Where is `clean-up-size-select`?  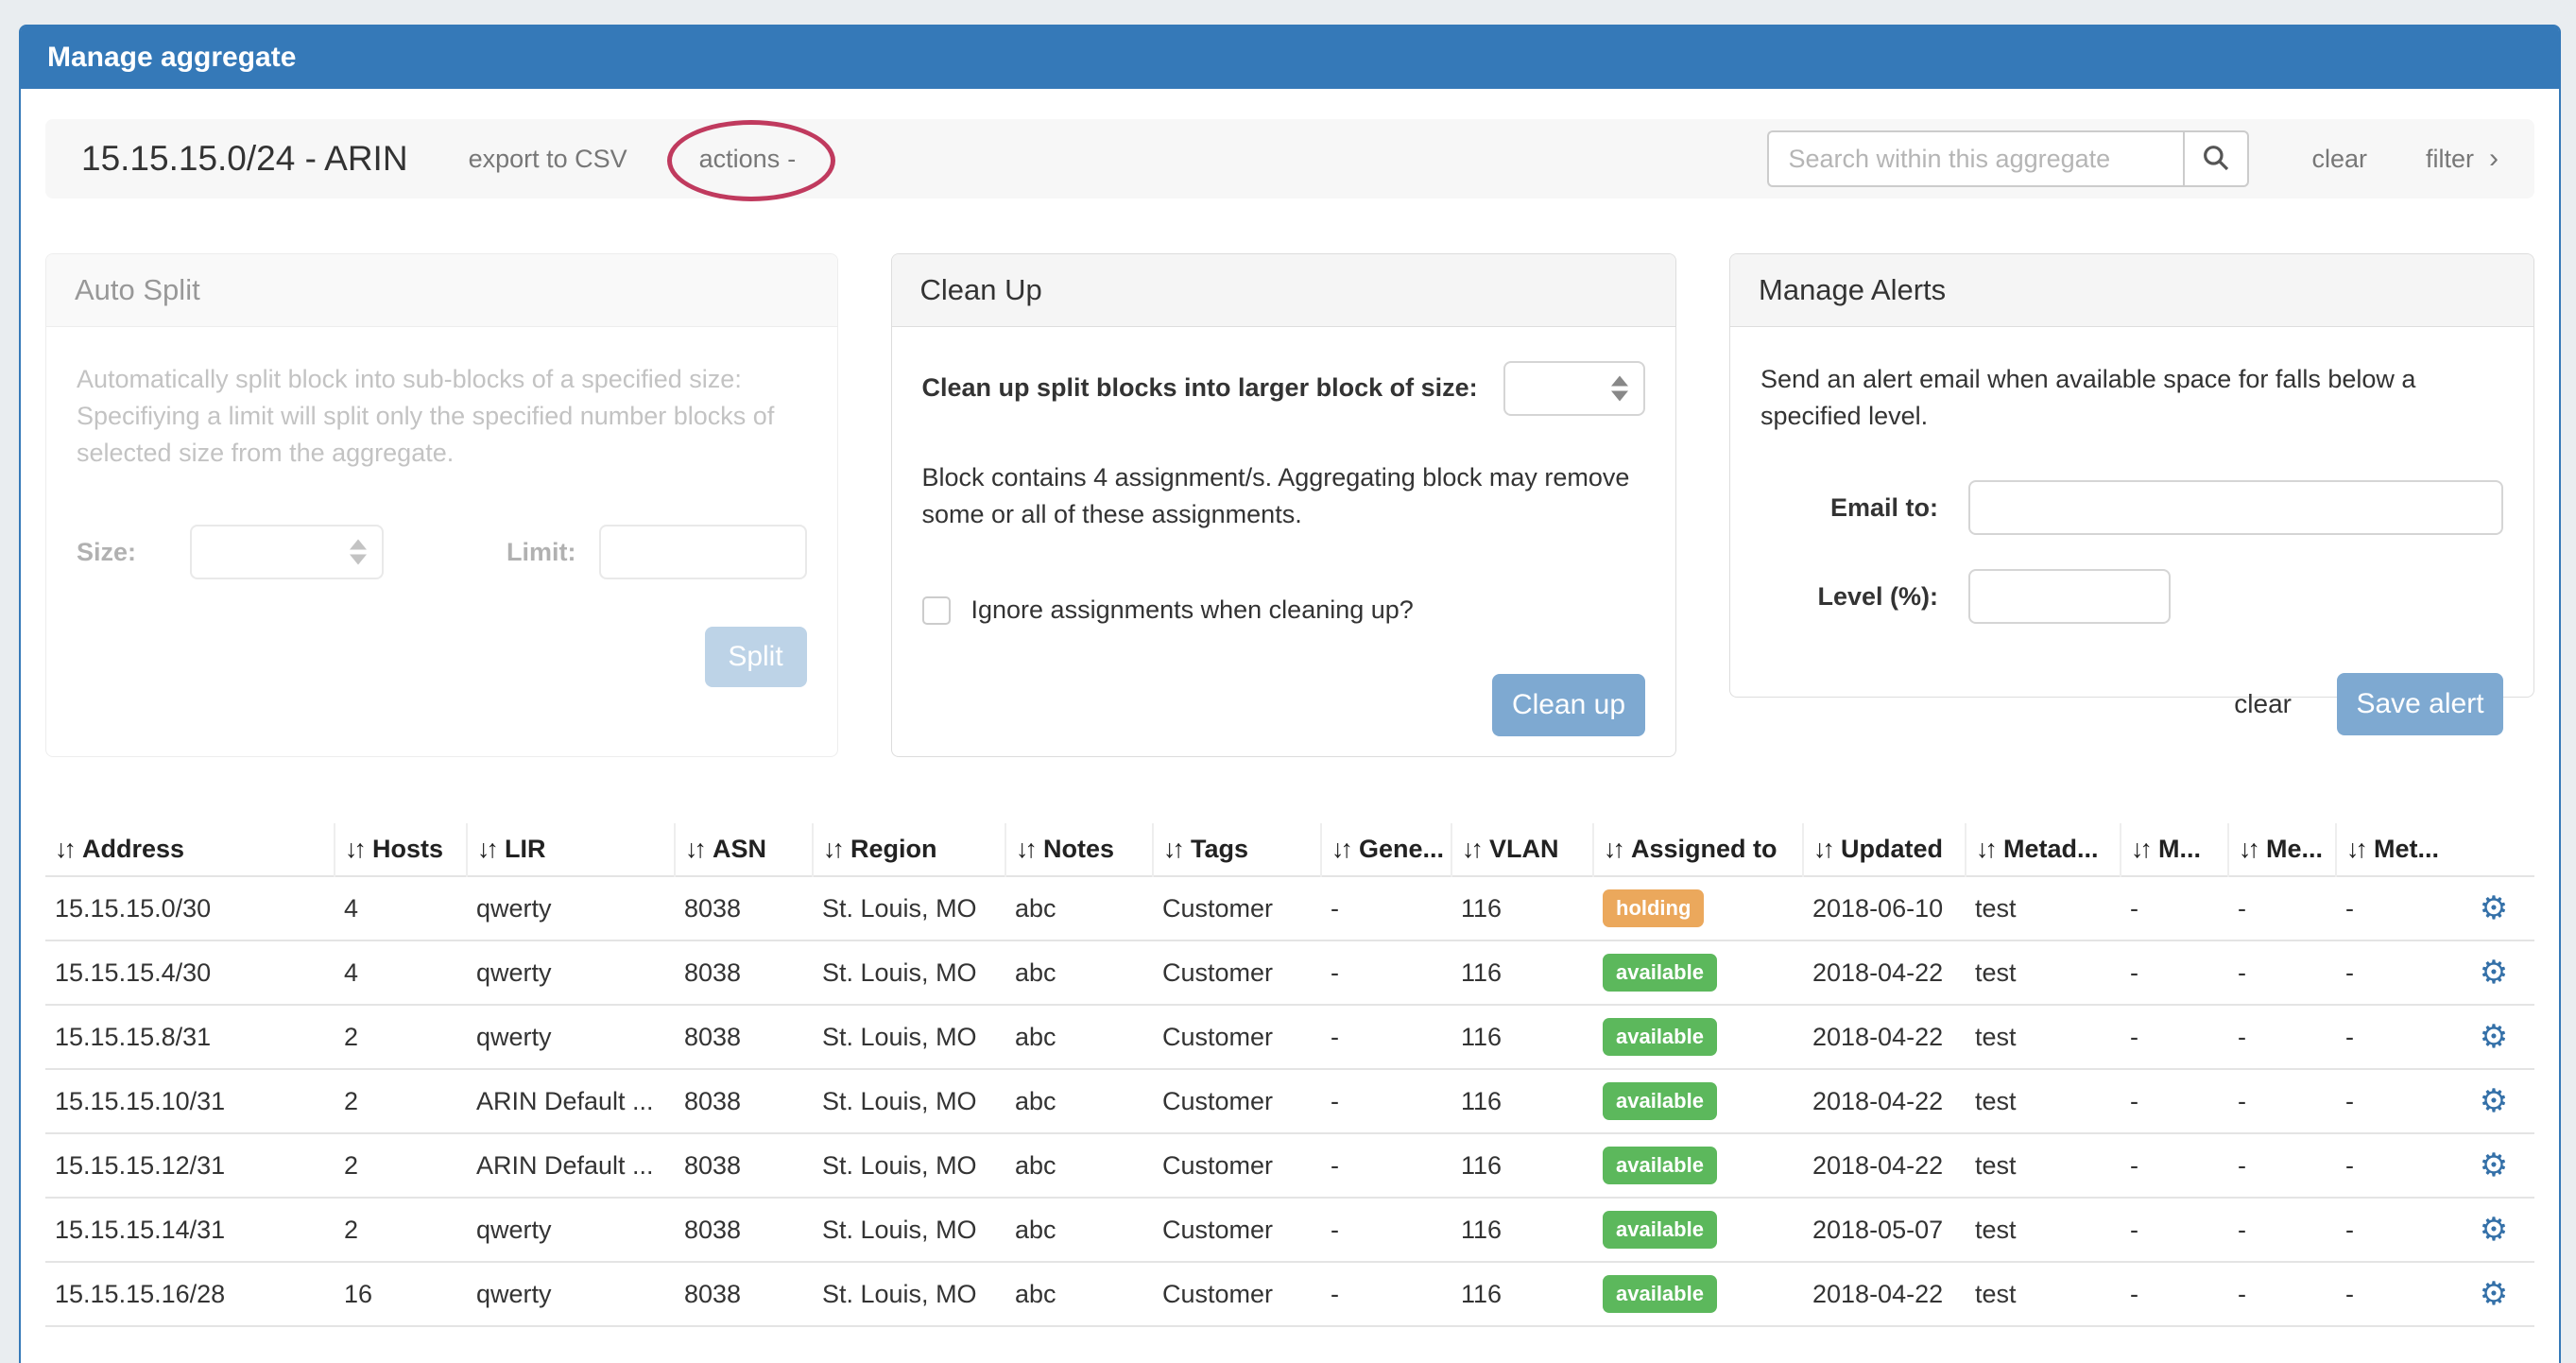
clean-up-size-select is located at coordinates (1574, 389).